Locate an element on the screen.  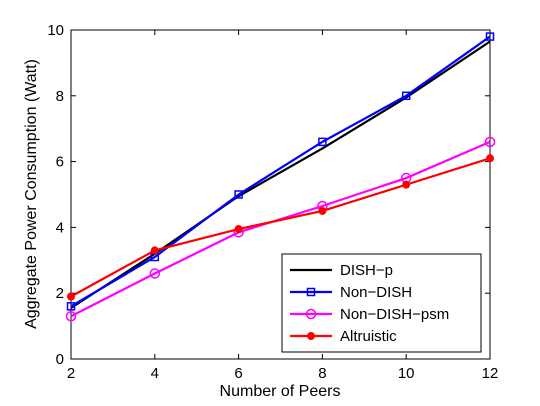
legend: DISH−p Non−DISH Non−DISH−psm Altruistic is located at coordinates (381, 303).